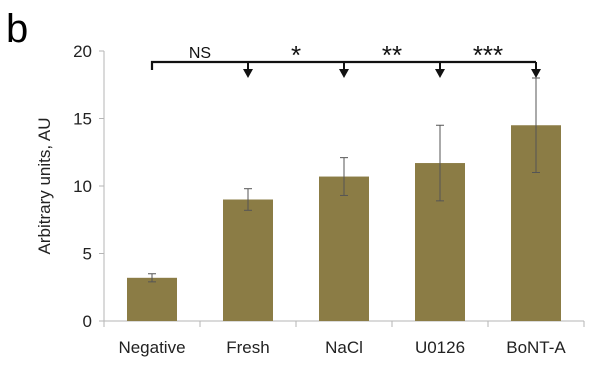  What do you see at coordinates (440, 347) in the screenshot?
I see `x-category-label: U0126` at bounding box center [440, 347].